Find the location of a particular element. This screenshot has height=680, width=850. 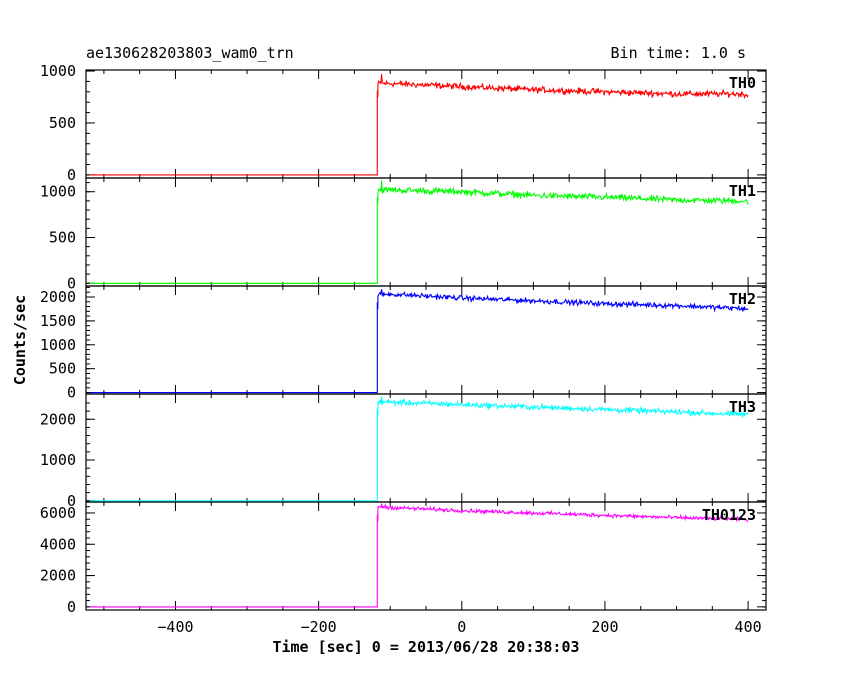

y-tick-label: 6000 is located at coordinates (58, 513).